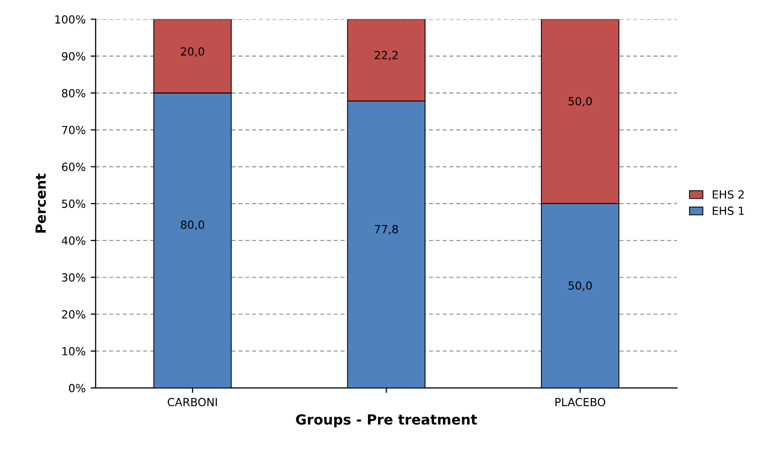 This screenshot has height=458, width=765. What do you see at coordinates (74, 93) in the screenshot?
I see `y-tick-label: 80%` at bounding box center [74, 93].